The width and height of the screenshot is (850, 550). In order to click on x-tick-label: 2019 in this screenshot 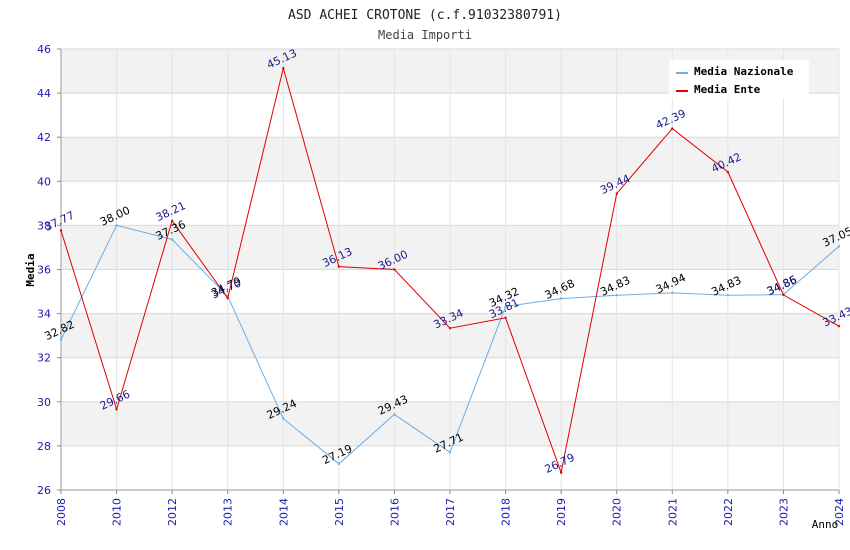, I will do `click(561, 512)`.